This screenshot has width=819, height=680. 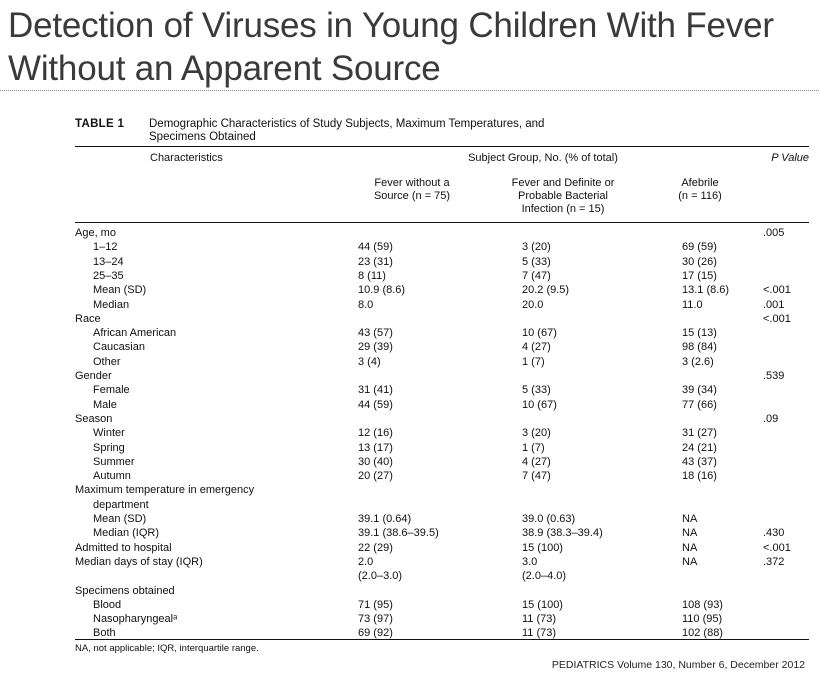 I want to click on cell-p-value: .539, so click(x=774, y=376).